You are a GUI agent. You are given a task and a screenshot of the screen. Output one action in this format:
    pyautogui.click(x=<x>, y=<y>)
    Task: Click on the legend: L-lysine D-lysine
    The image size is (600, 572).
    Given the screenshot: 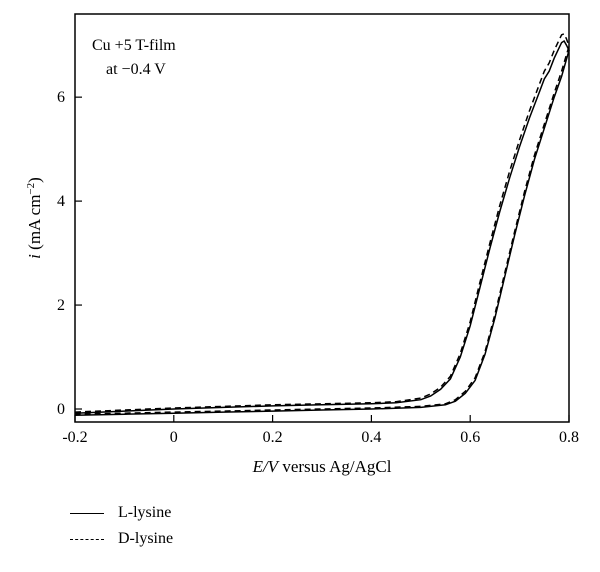 What is the action you would take?
    pyautogui.click(x=121, y=526)
    